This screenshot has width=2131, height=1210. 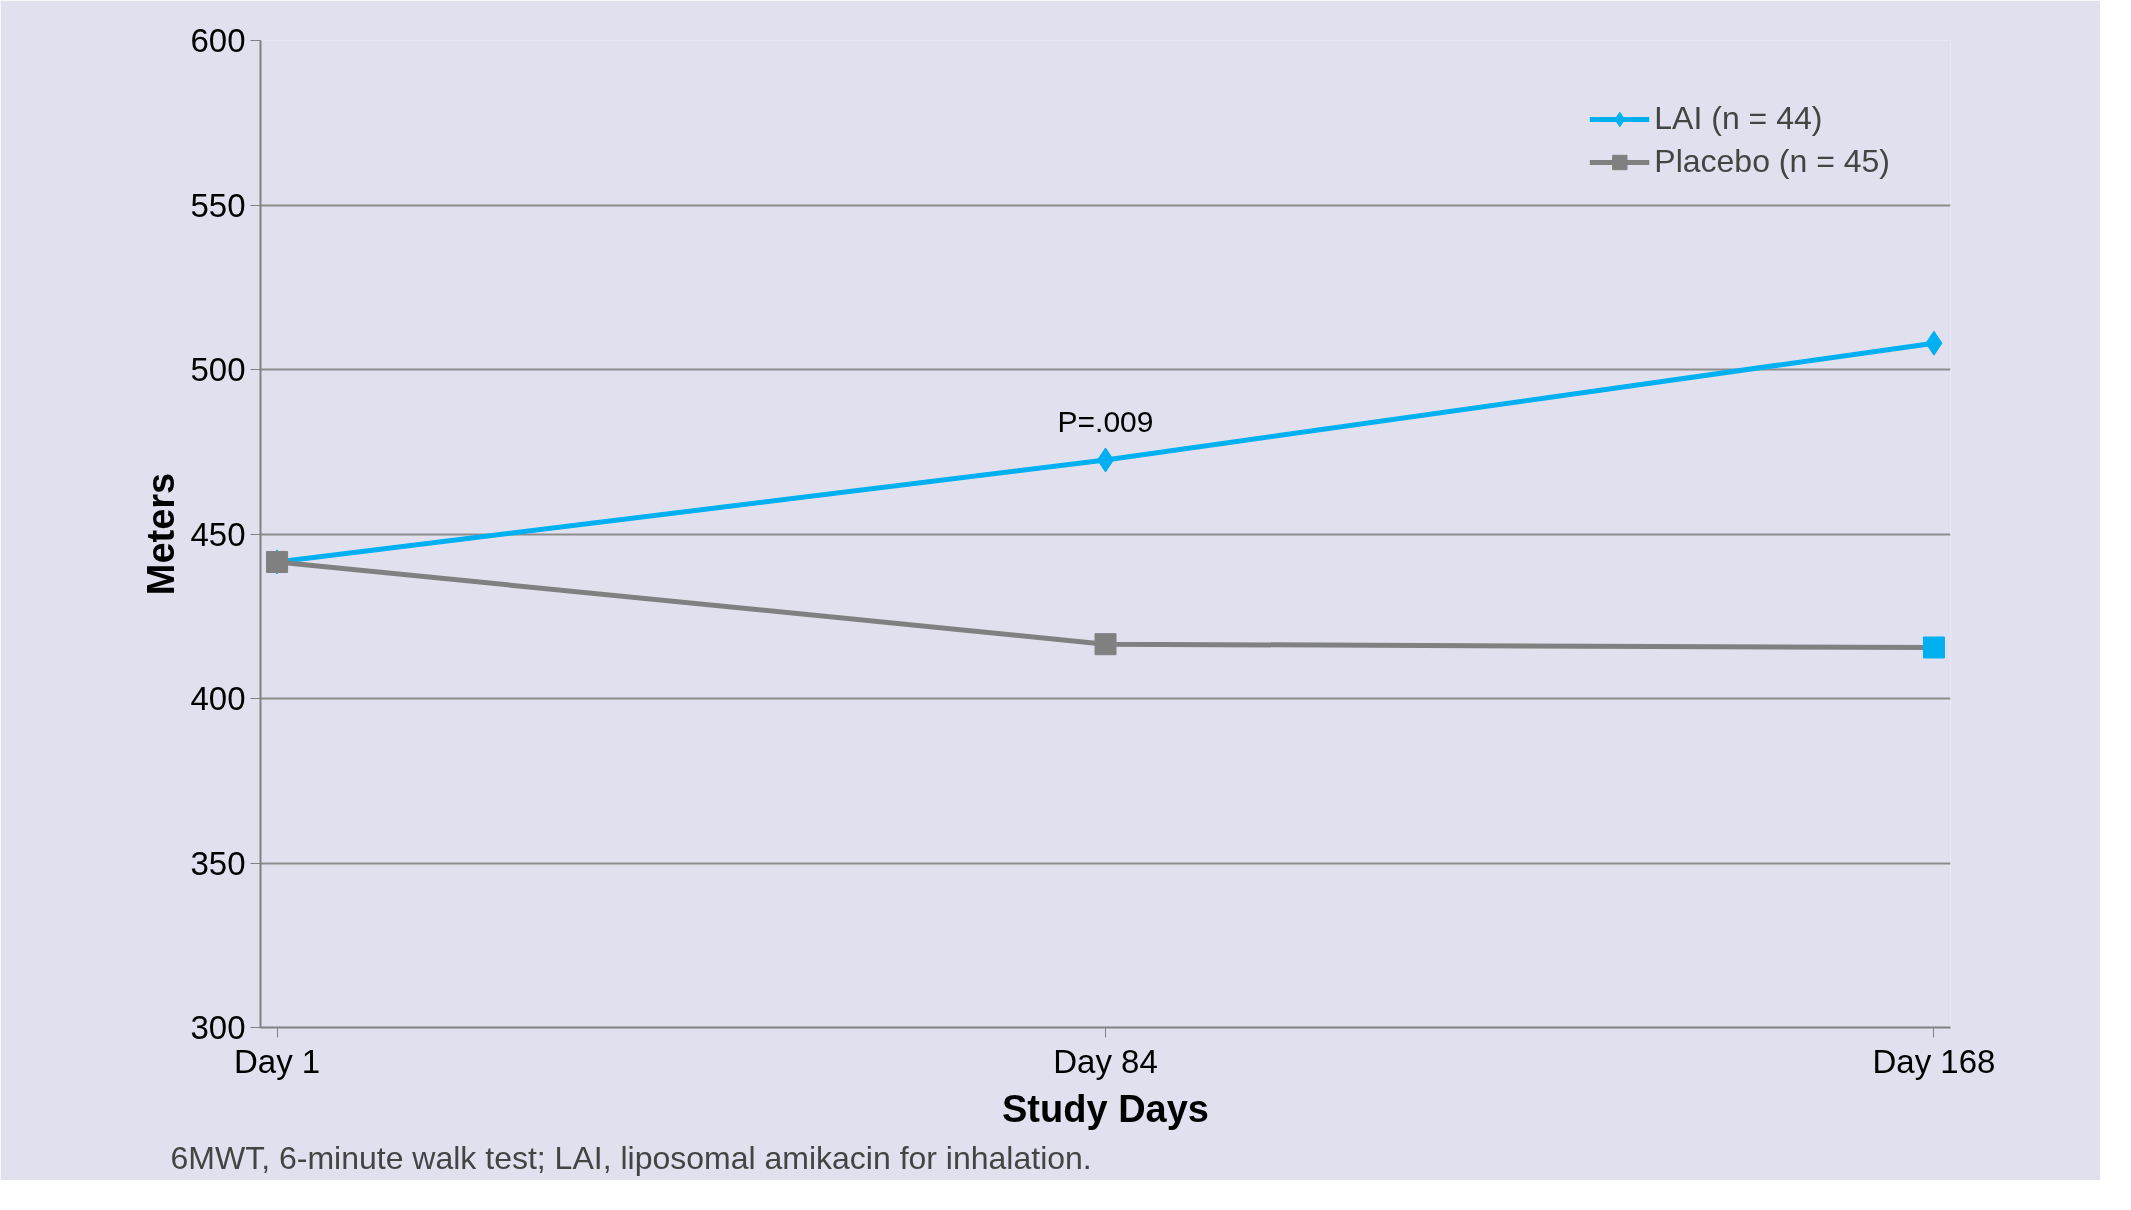 I want to click on legend-label: Placebo (n = 45), so click(x=1772, y=161).